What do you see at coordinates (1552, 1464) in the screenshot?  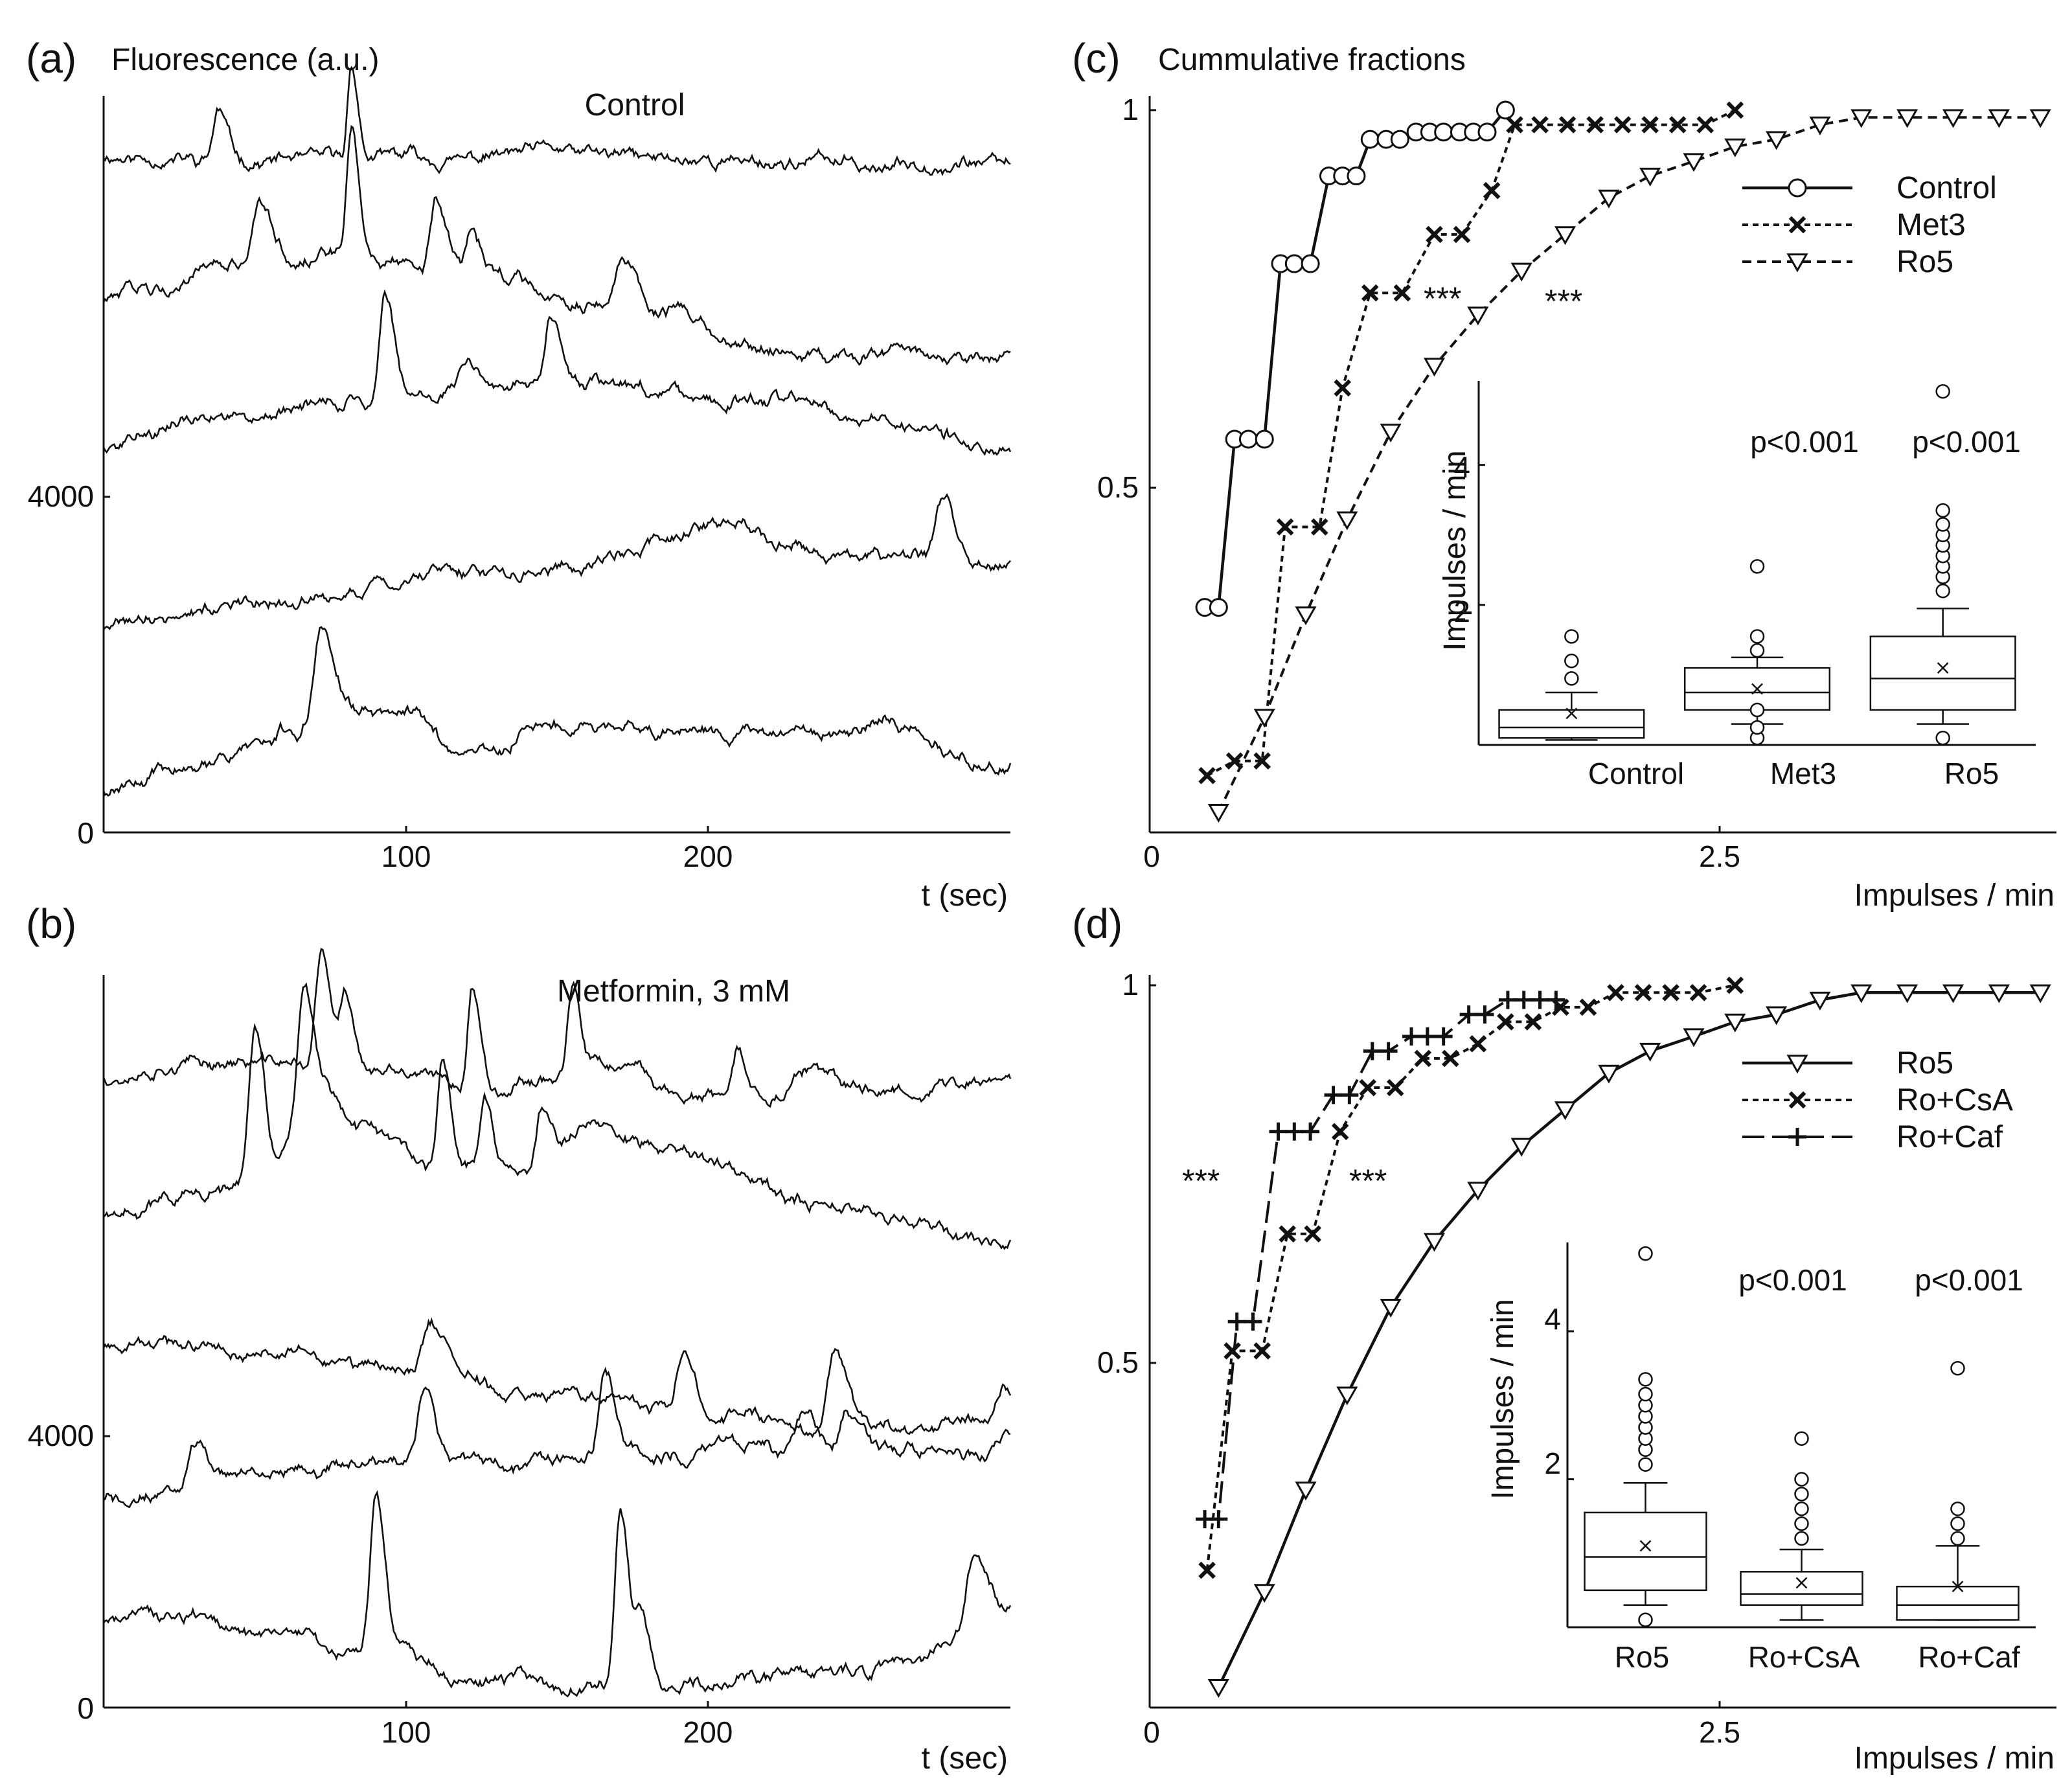 I see `inset-d-ytick-label: 2` at bounding box center [1552, 1464].